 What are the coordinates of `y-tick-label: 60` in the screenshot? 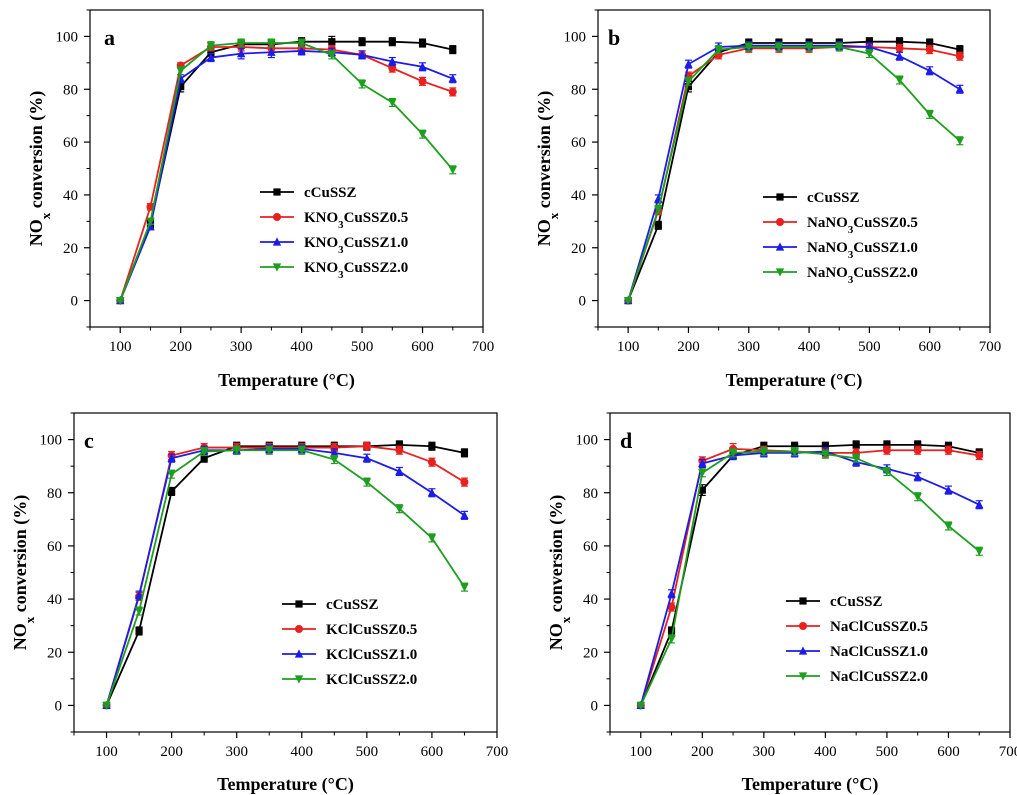 It's located at (54, 547).